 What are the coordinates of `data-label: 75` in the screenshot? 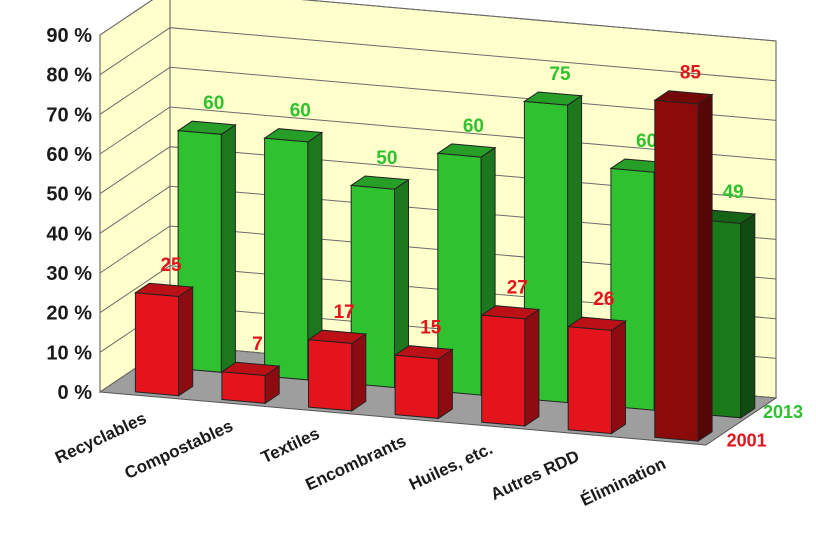 It's located at (560, 74).